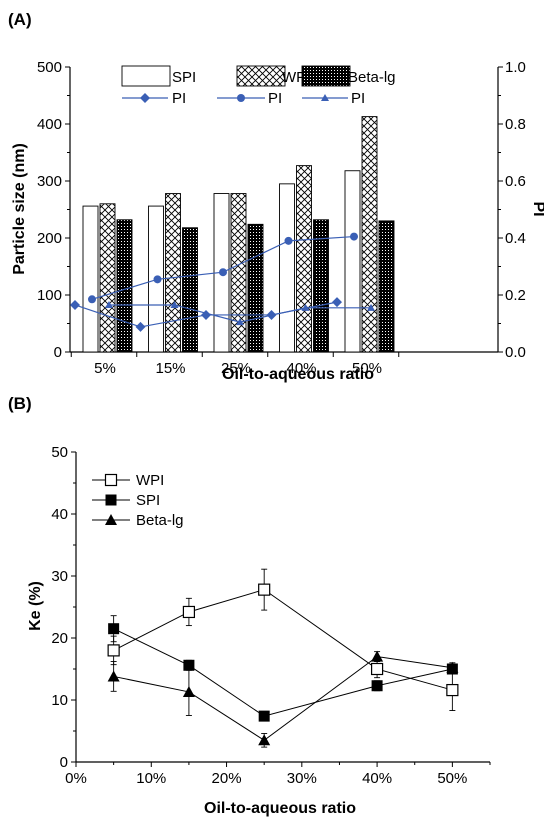  Describe the element at coordinates (301, 368) in the screenshot. I see `panel-a-x-tick-label: 40%` at that location.